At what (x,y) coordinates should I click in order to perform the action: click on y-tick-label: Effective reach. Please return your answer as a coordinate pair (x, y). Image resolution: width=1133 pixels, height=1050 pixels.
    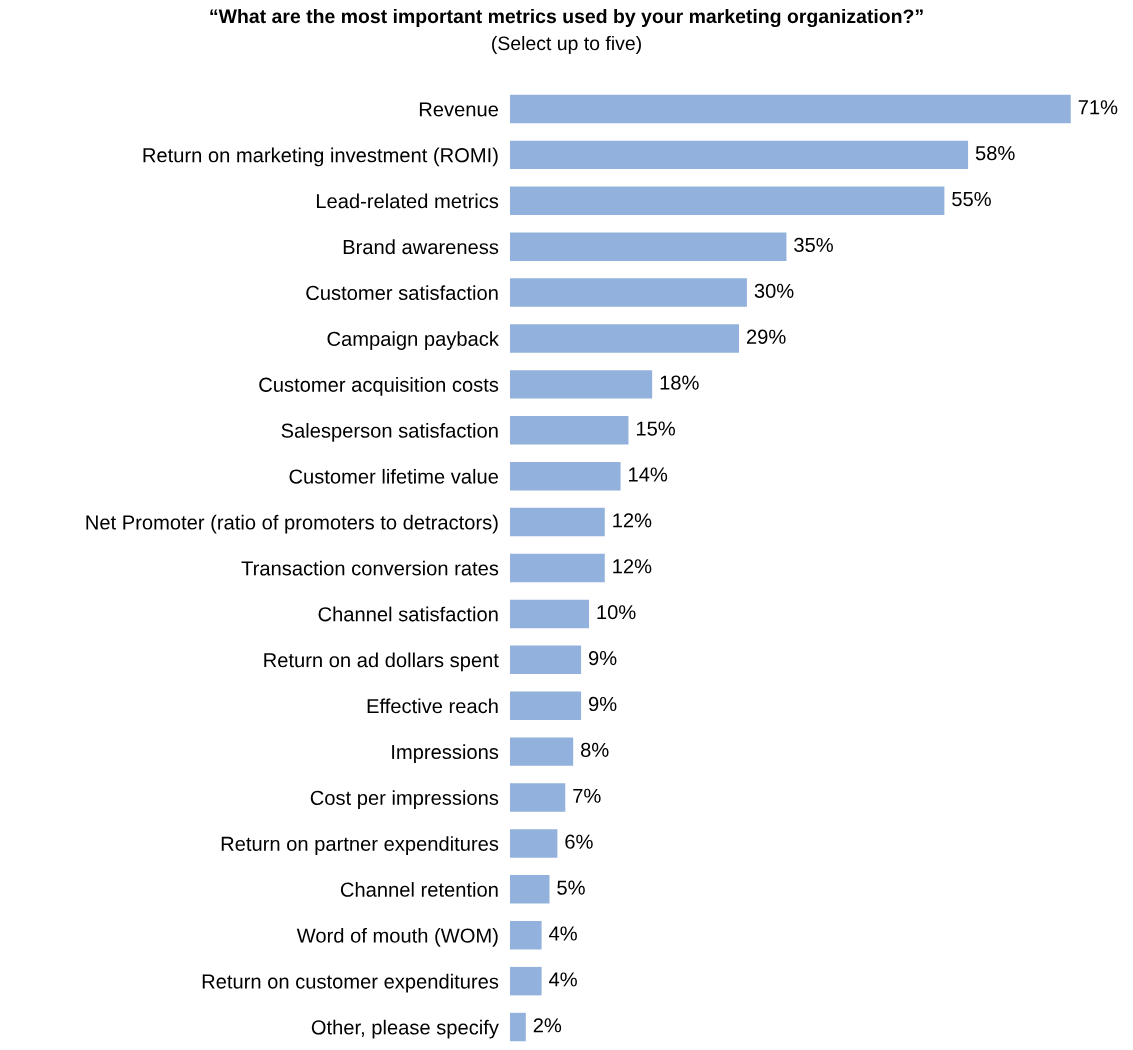
    Looking at the image, I should click on (432, 706).